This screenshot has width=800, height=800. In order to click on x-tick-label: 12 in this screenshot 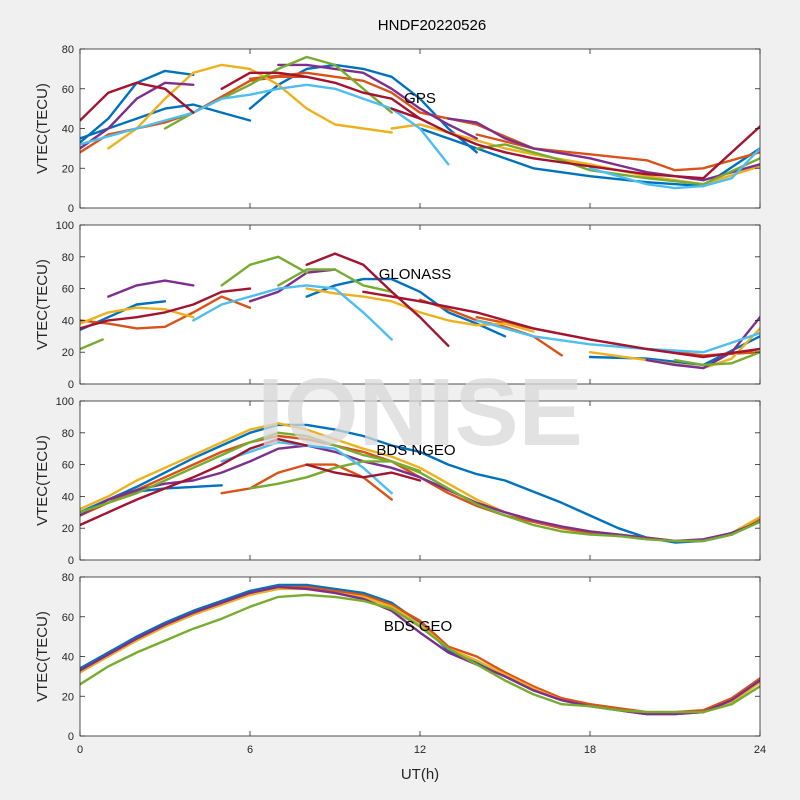, I will do `click(420, 750)`.